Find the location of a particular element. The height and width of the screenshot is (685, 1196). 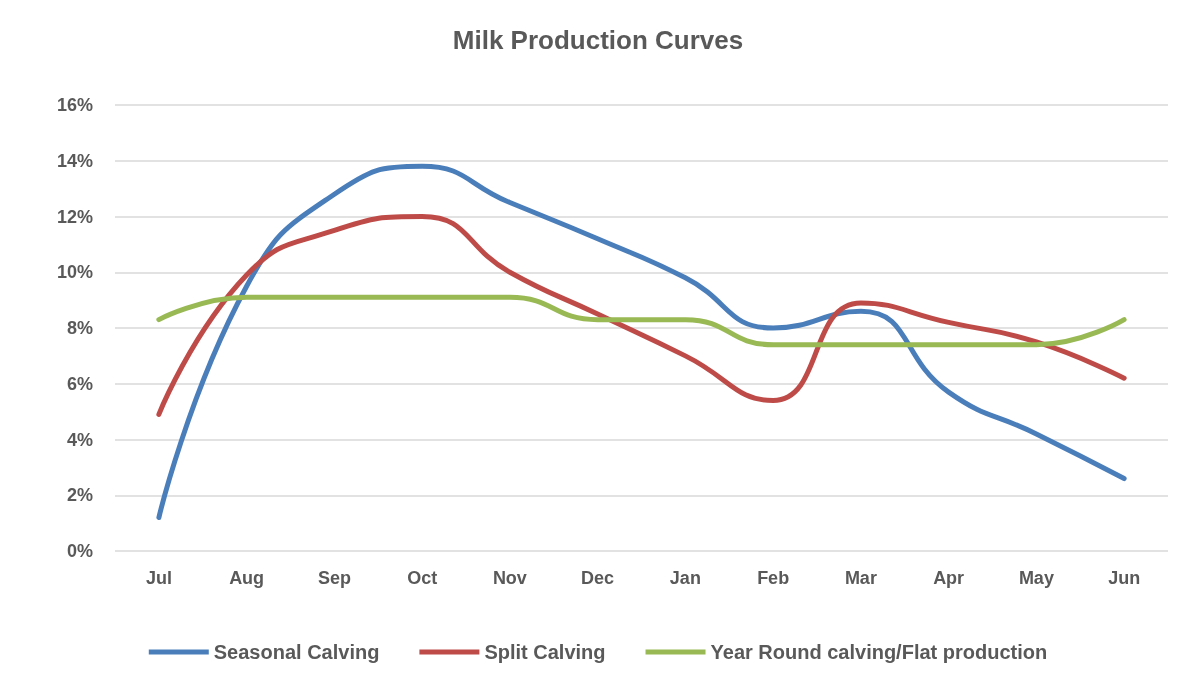

legend-label: Split Calving is located at coordinates (545, 652).